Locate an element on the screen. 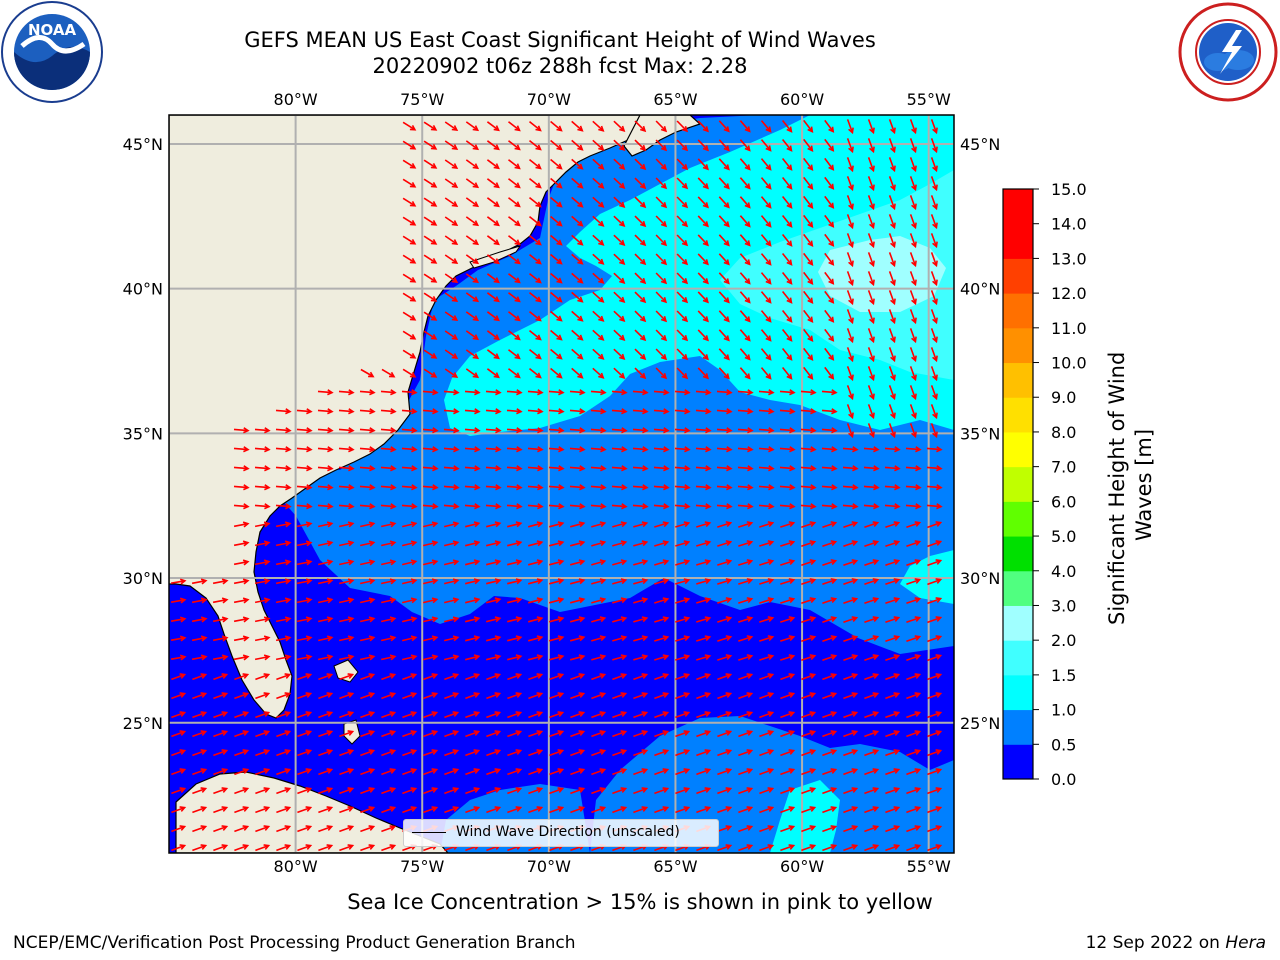  colorbar-tick-label: 3.0 is located at coordinates (1063, 605).